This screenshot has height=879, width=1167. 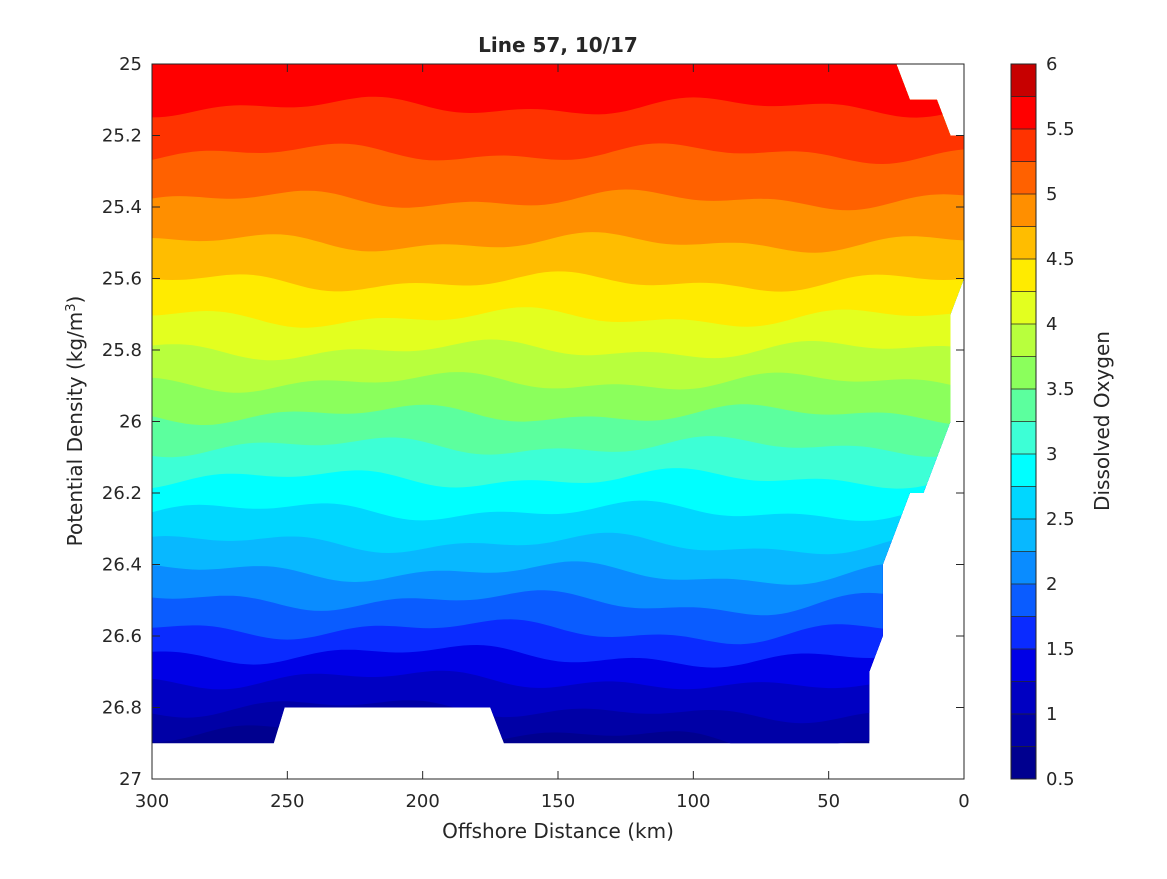 I want to click on colorbar-tick-label: 5, so click(x=1051, y=194).